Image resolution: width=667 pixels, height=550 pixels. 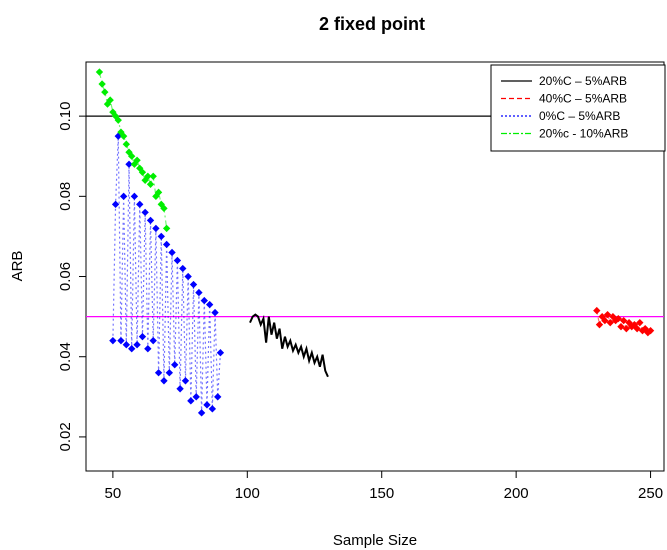 I want to click on legend-label-0: 20%C – 5%ARB, so click(x=583, y=81).